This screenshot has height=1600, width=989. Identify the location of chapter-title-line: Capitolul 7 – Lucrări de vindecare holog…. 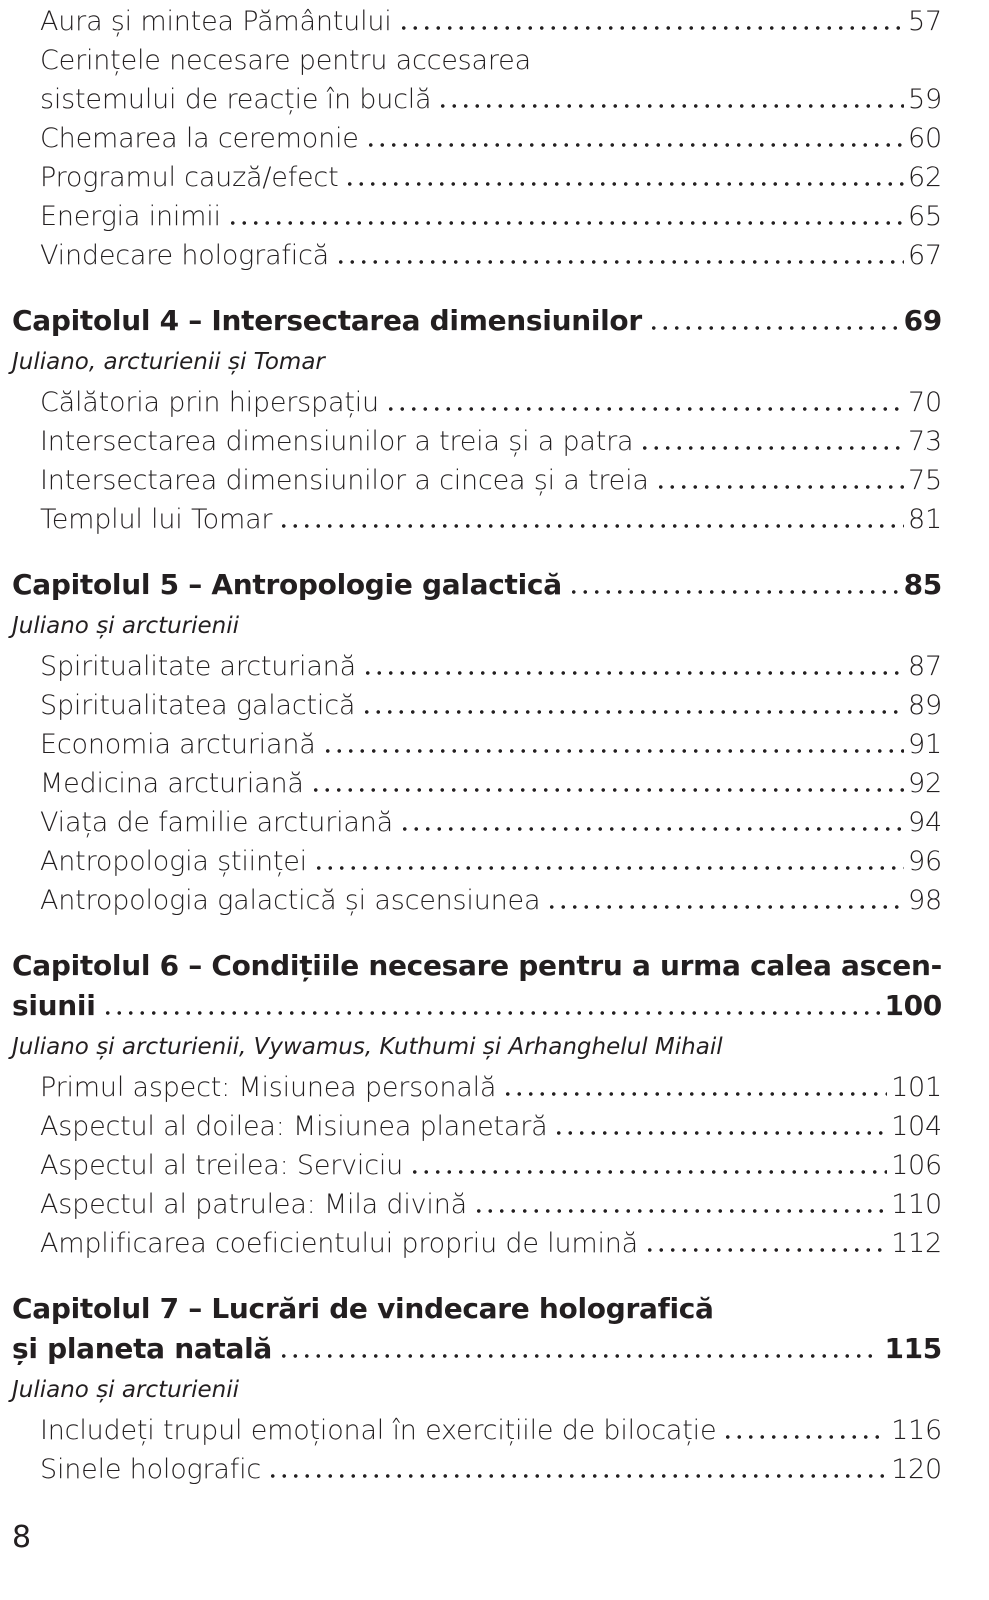
(477, 1309).